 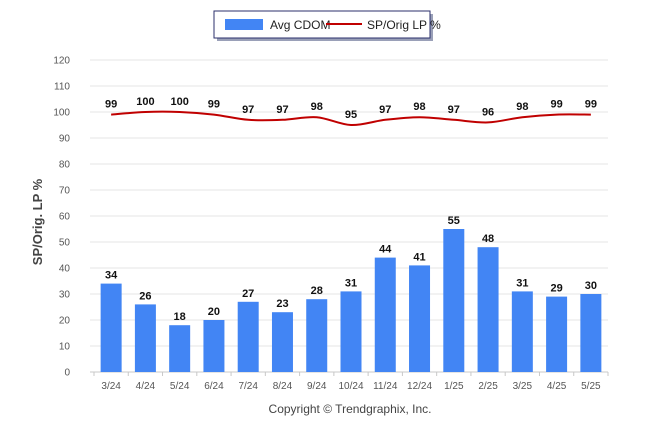 What do you see at coordinates (488, 239) in the screenshot?
I see `bar-value-label: 48` at bounding box center [488, 239].